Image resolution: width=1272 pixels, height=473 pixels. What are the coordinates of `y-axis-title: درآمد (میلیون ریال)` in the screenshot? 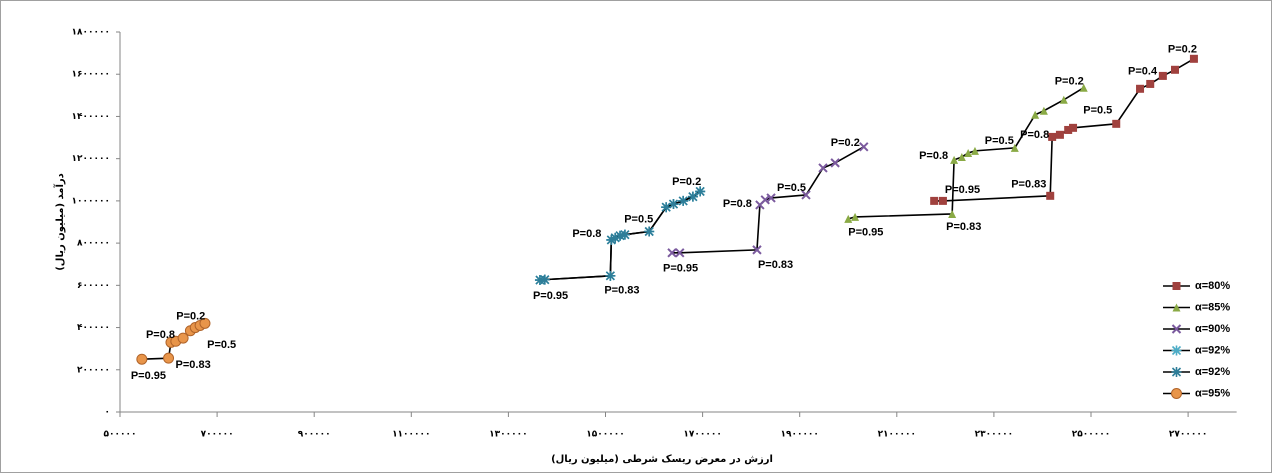 It's located at (59, 222).